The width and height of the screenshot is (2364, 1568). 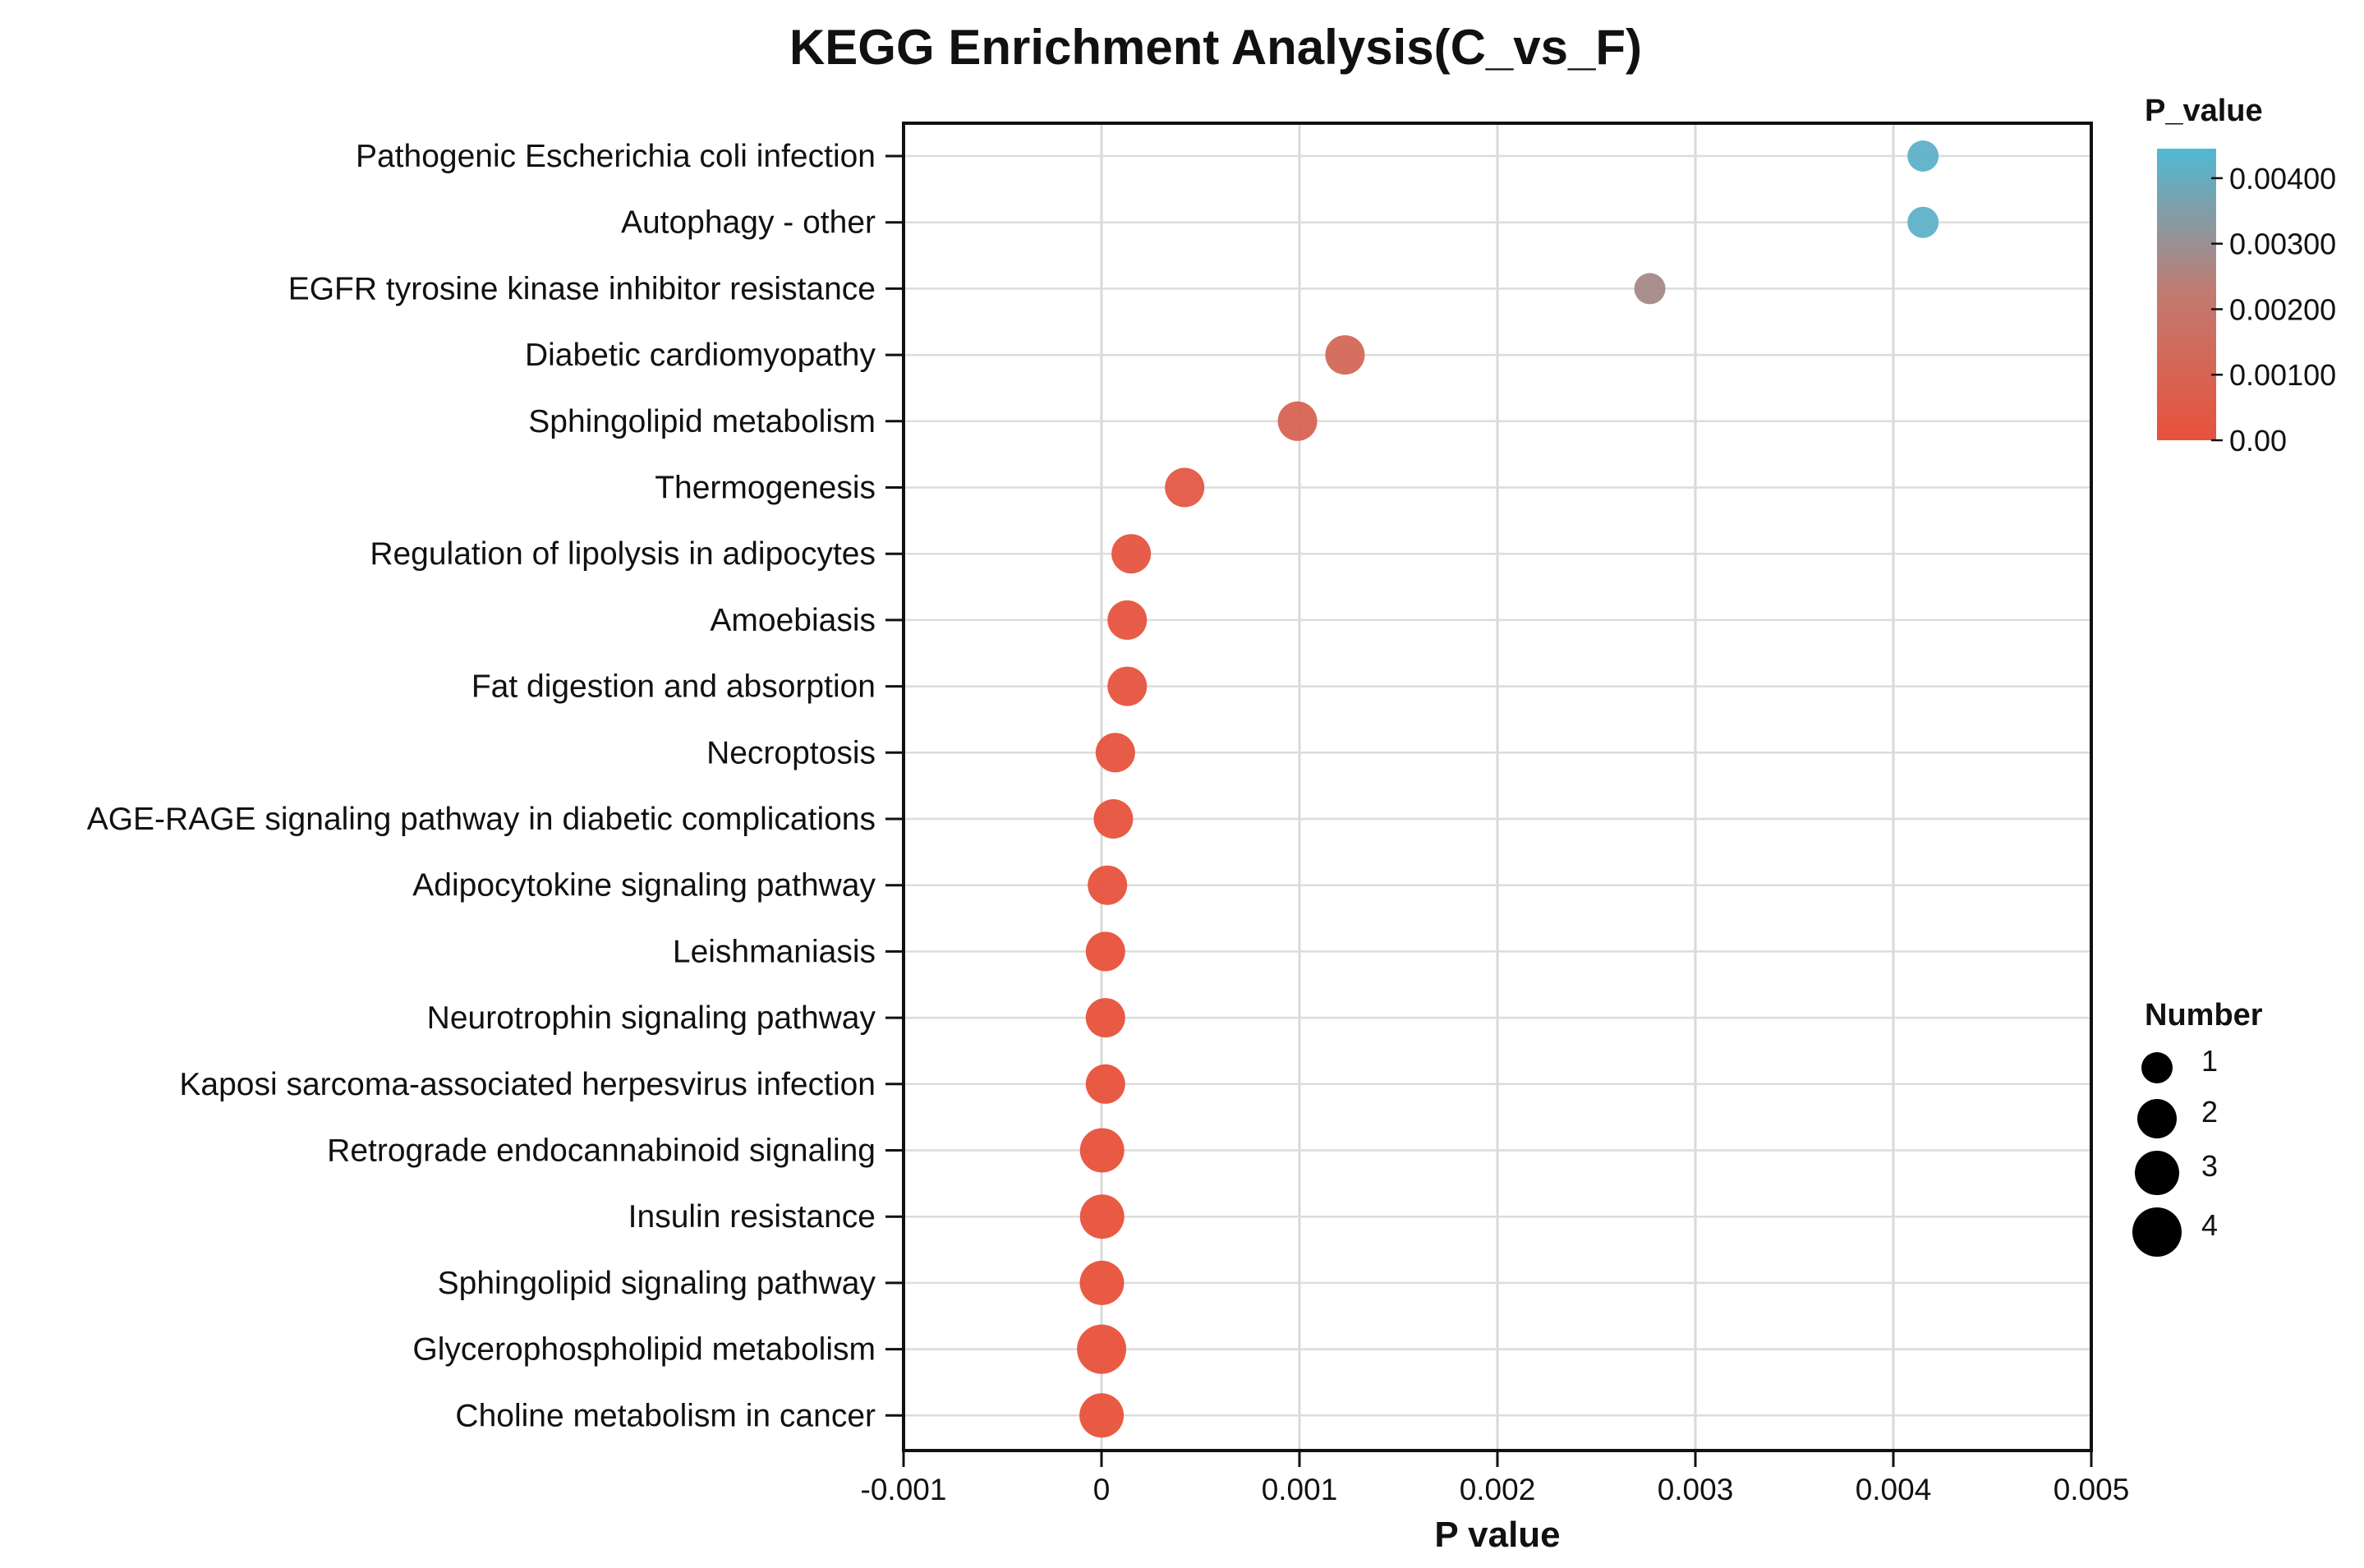 I want to click on category-label: Necroptosis, so click(x=791, y=753).